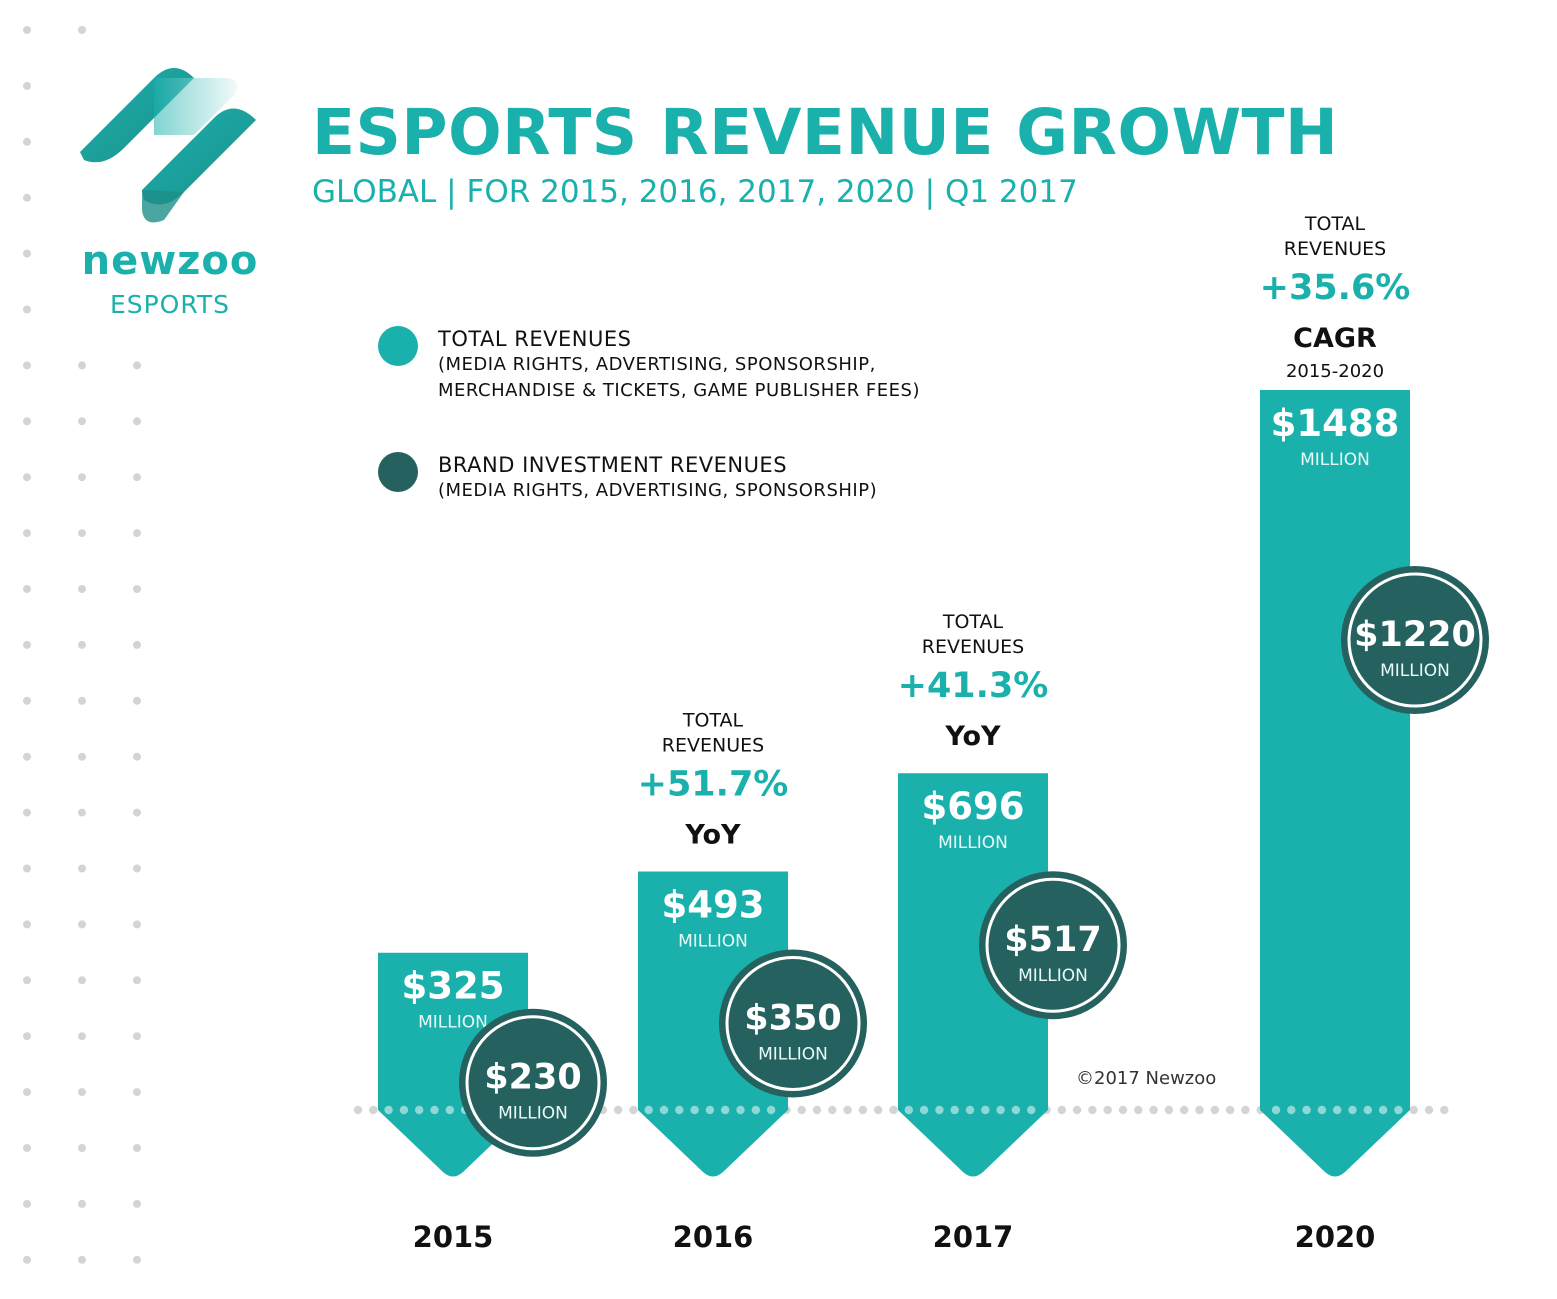  What do you see at coordinates (792, 1018) in the screenshot?
I see `brand-investment-value: $350` at bounding box center [792, 1018].